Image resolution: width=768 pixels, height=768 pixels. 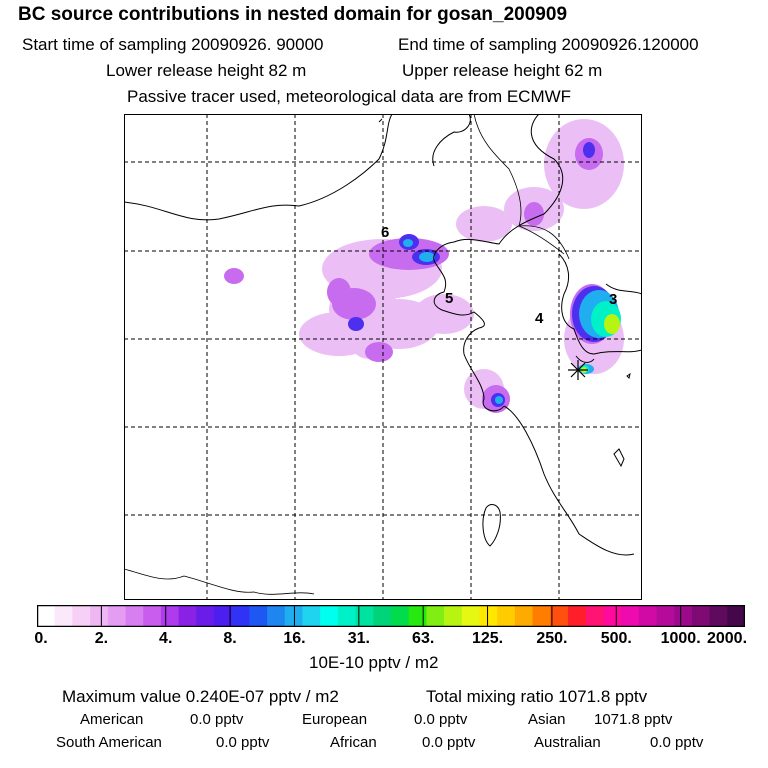 What do you see at coordinates (502, 70) in the screenshot?
I see `upper-release-height: Upper release height 62 m` at bounding box center [502, 70].